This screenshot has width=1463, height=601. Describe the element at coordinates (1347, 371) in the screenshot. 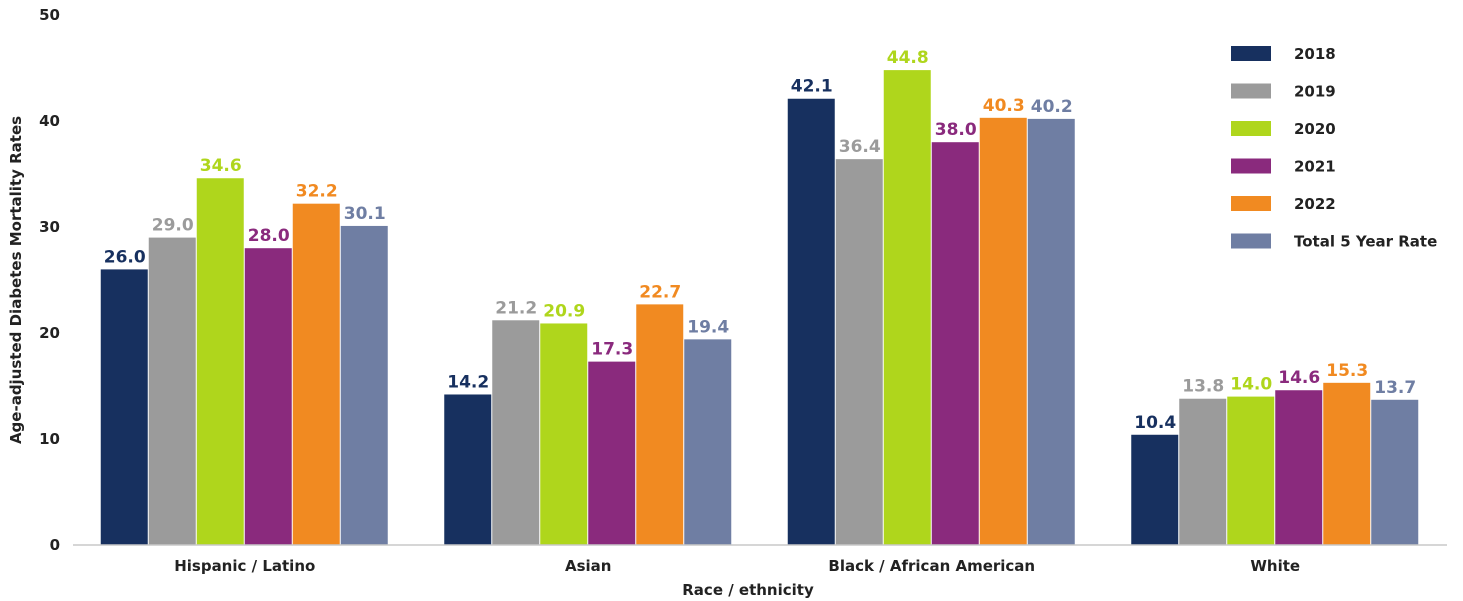

I see `data-label: 15.3` at that location.